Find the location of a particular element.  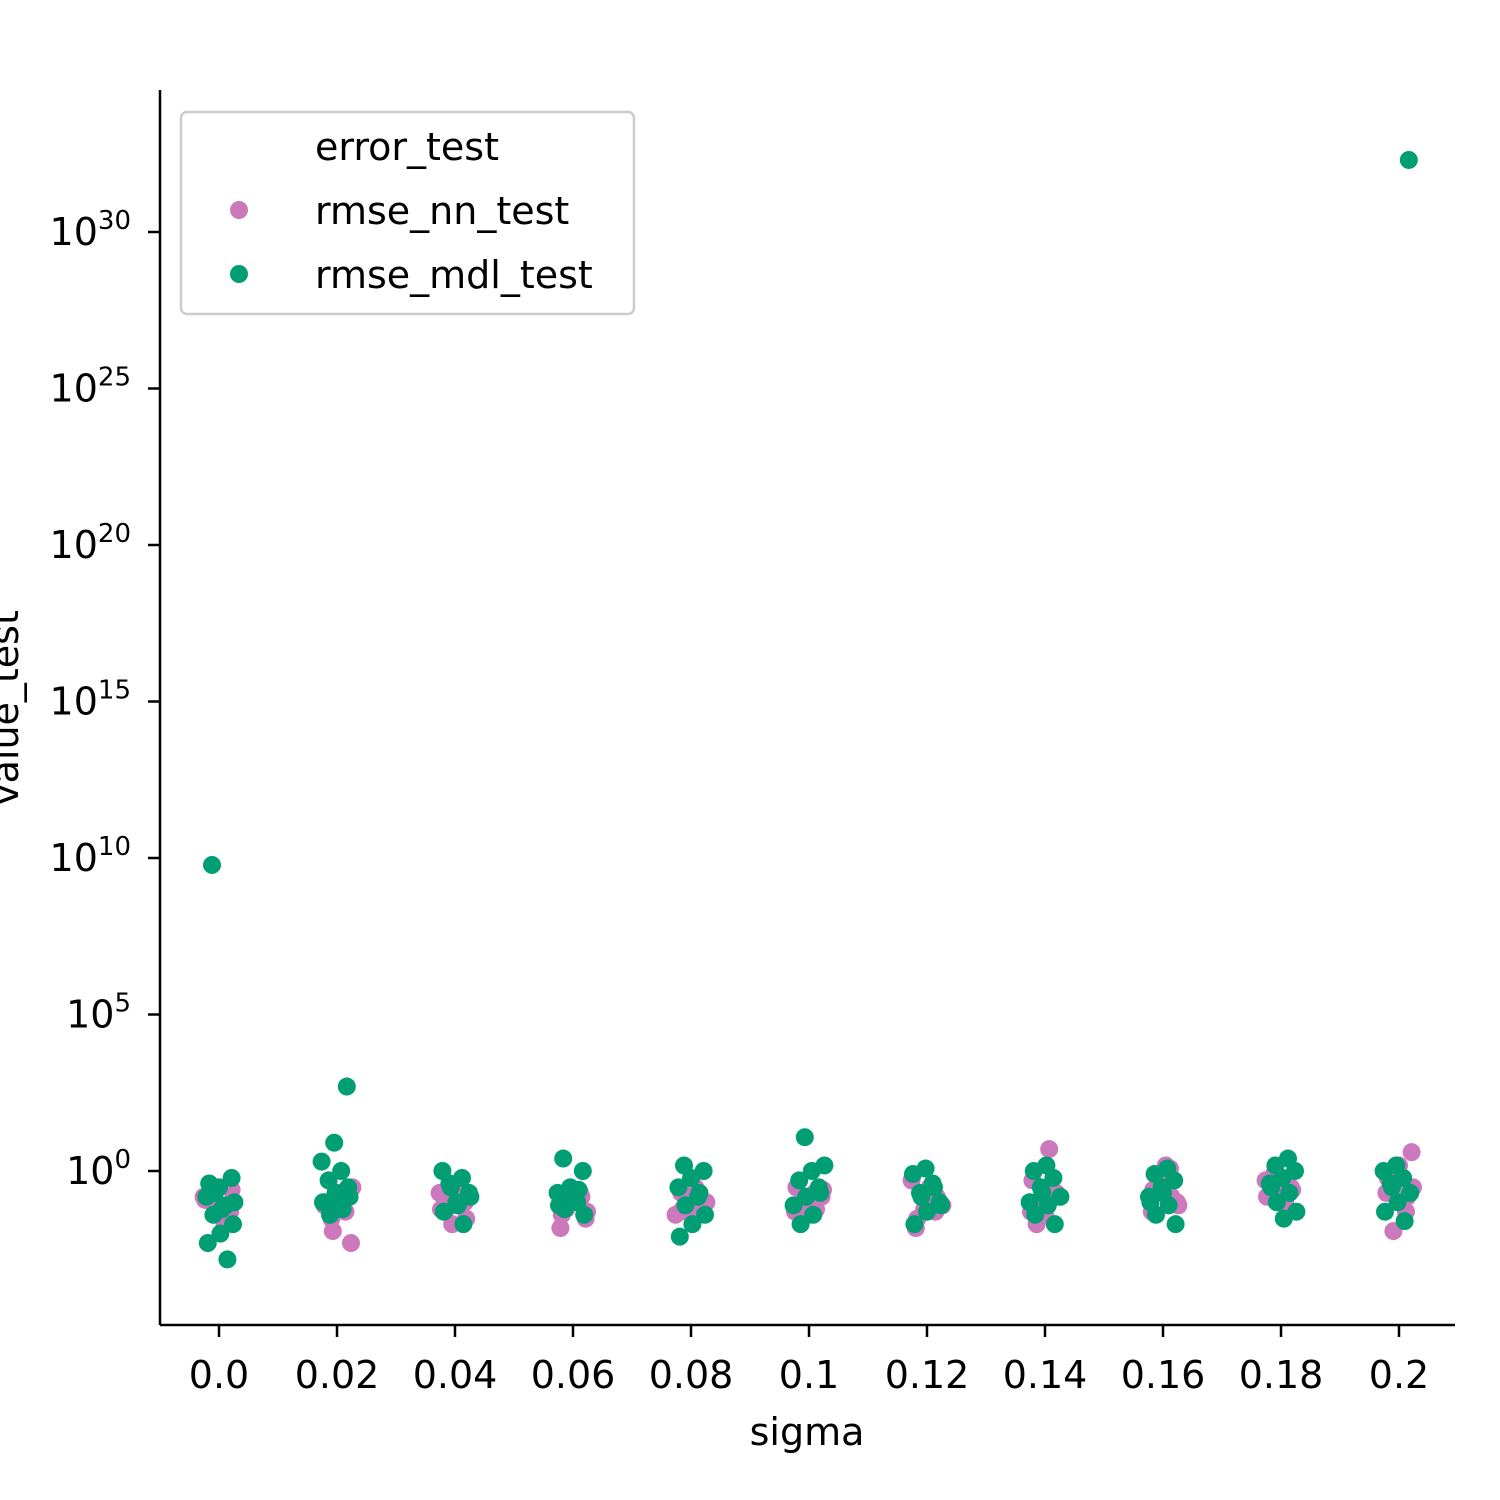

legend-frame is located at coordinates (407, 213).